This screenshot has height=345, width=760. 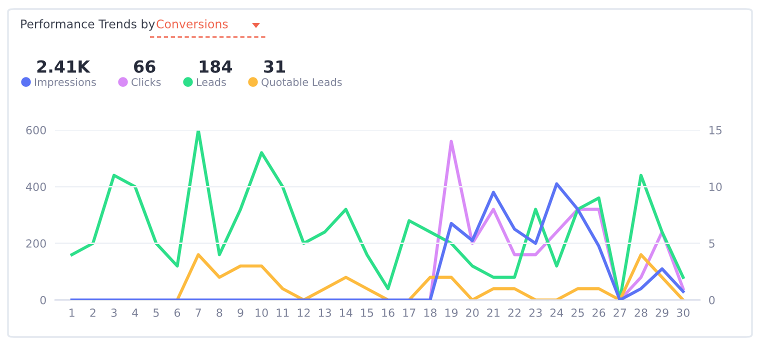 I want to click on x-tick-label: 3, so click(x=114, y=312).